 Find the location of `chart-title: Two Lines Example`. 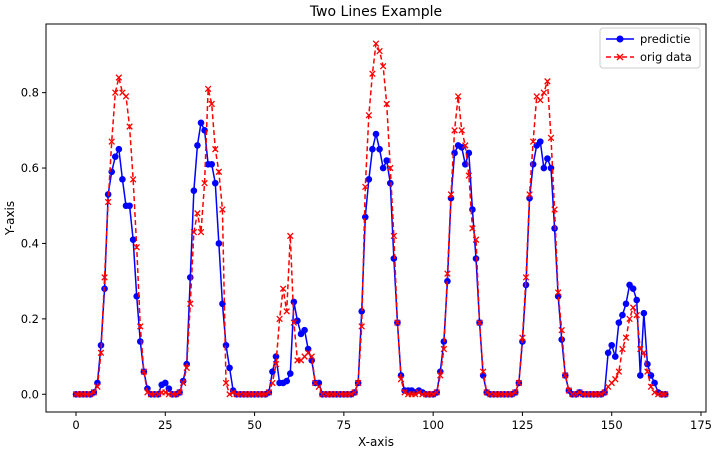

chart-title: Two Lines Example is located at coordinates (375, 12).